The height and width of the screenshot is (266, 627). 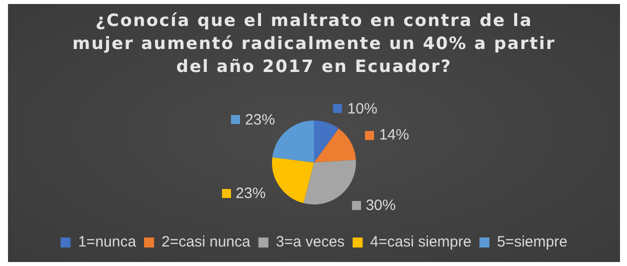 What do you see at coordinates (421, 242) in the screenshot?
I see `legend-label: 4=casi siempre` at bounding box center [421, 242].